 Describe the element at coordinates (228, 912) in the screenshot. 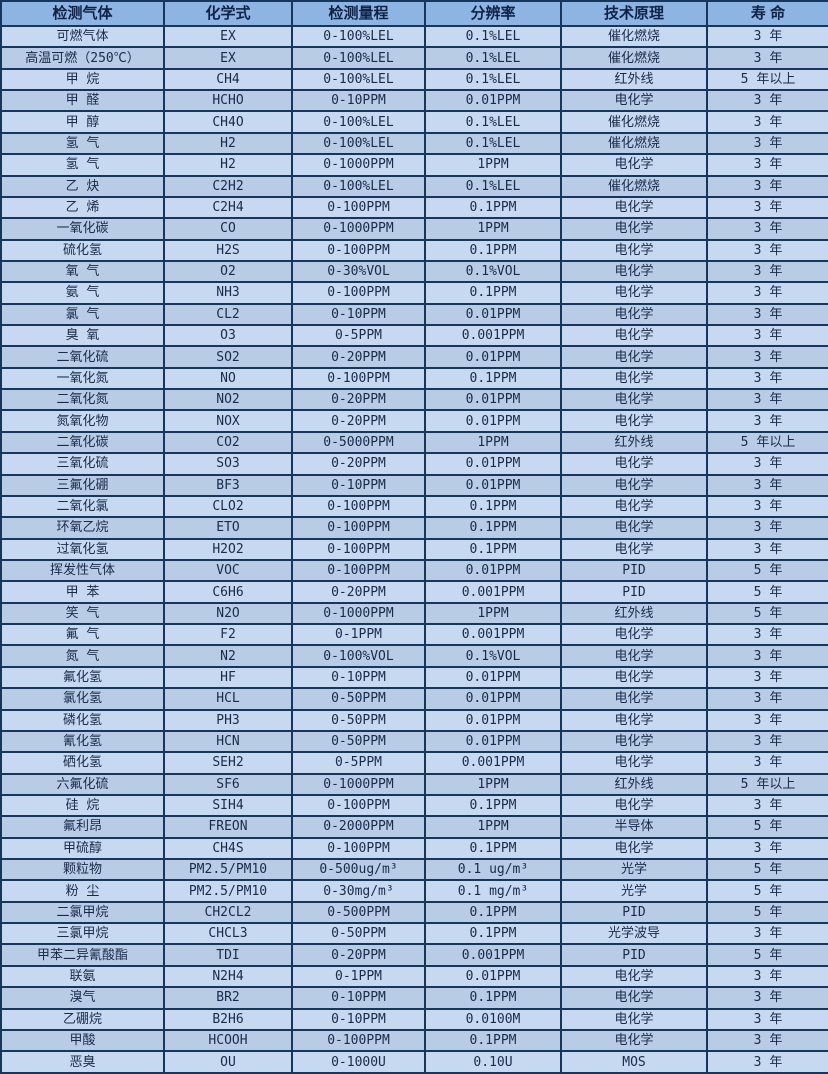

I see `table-cell: CH2CL2` at that location.